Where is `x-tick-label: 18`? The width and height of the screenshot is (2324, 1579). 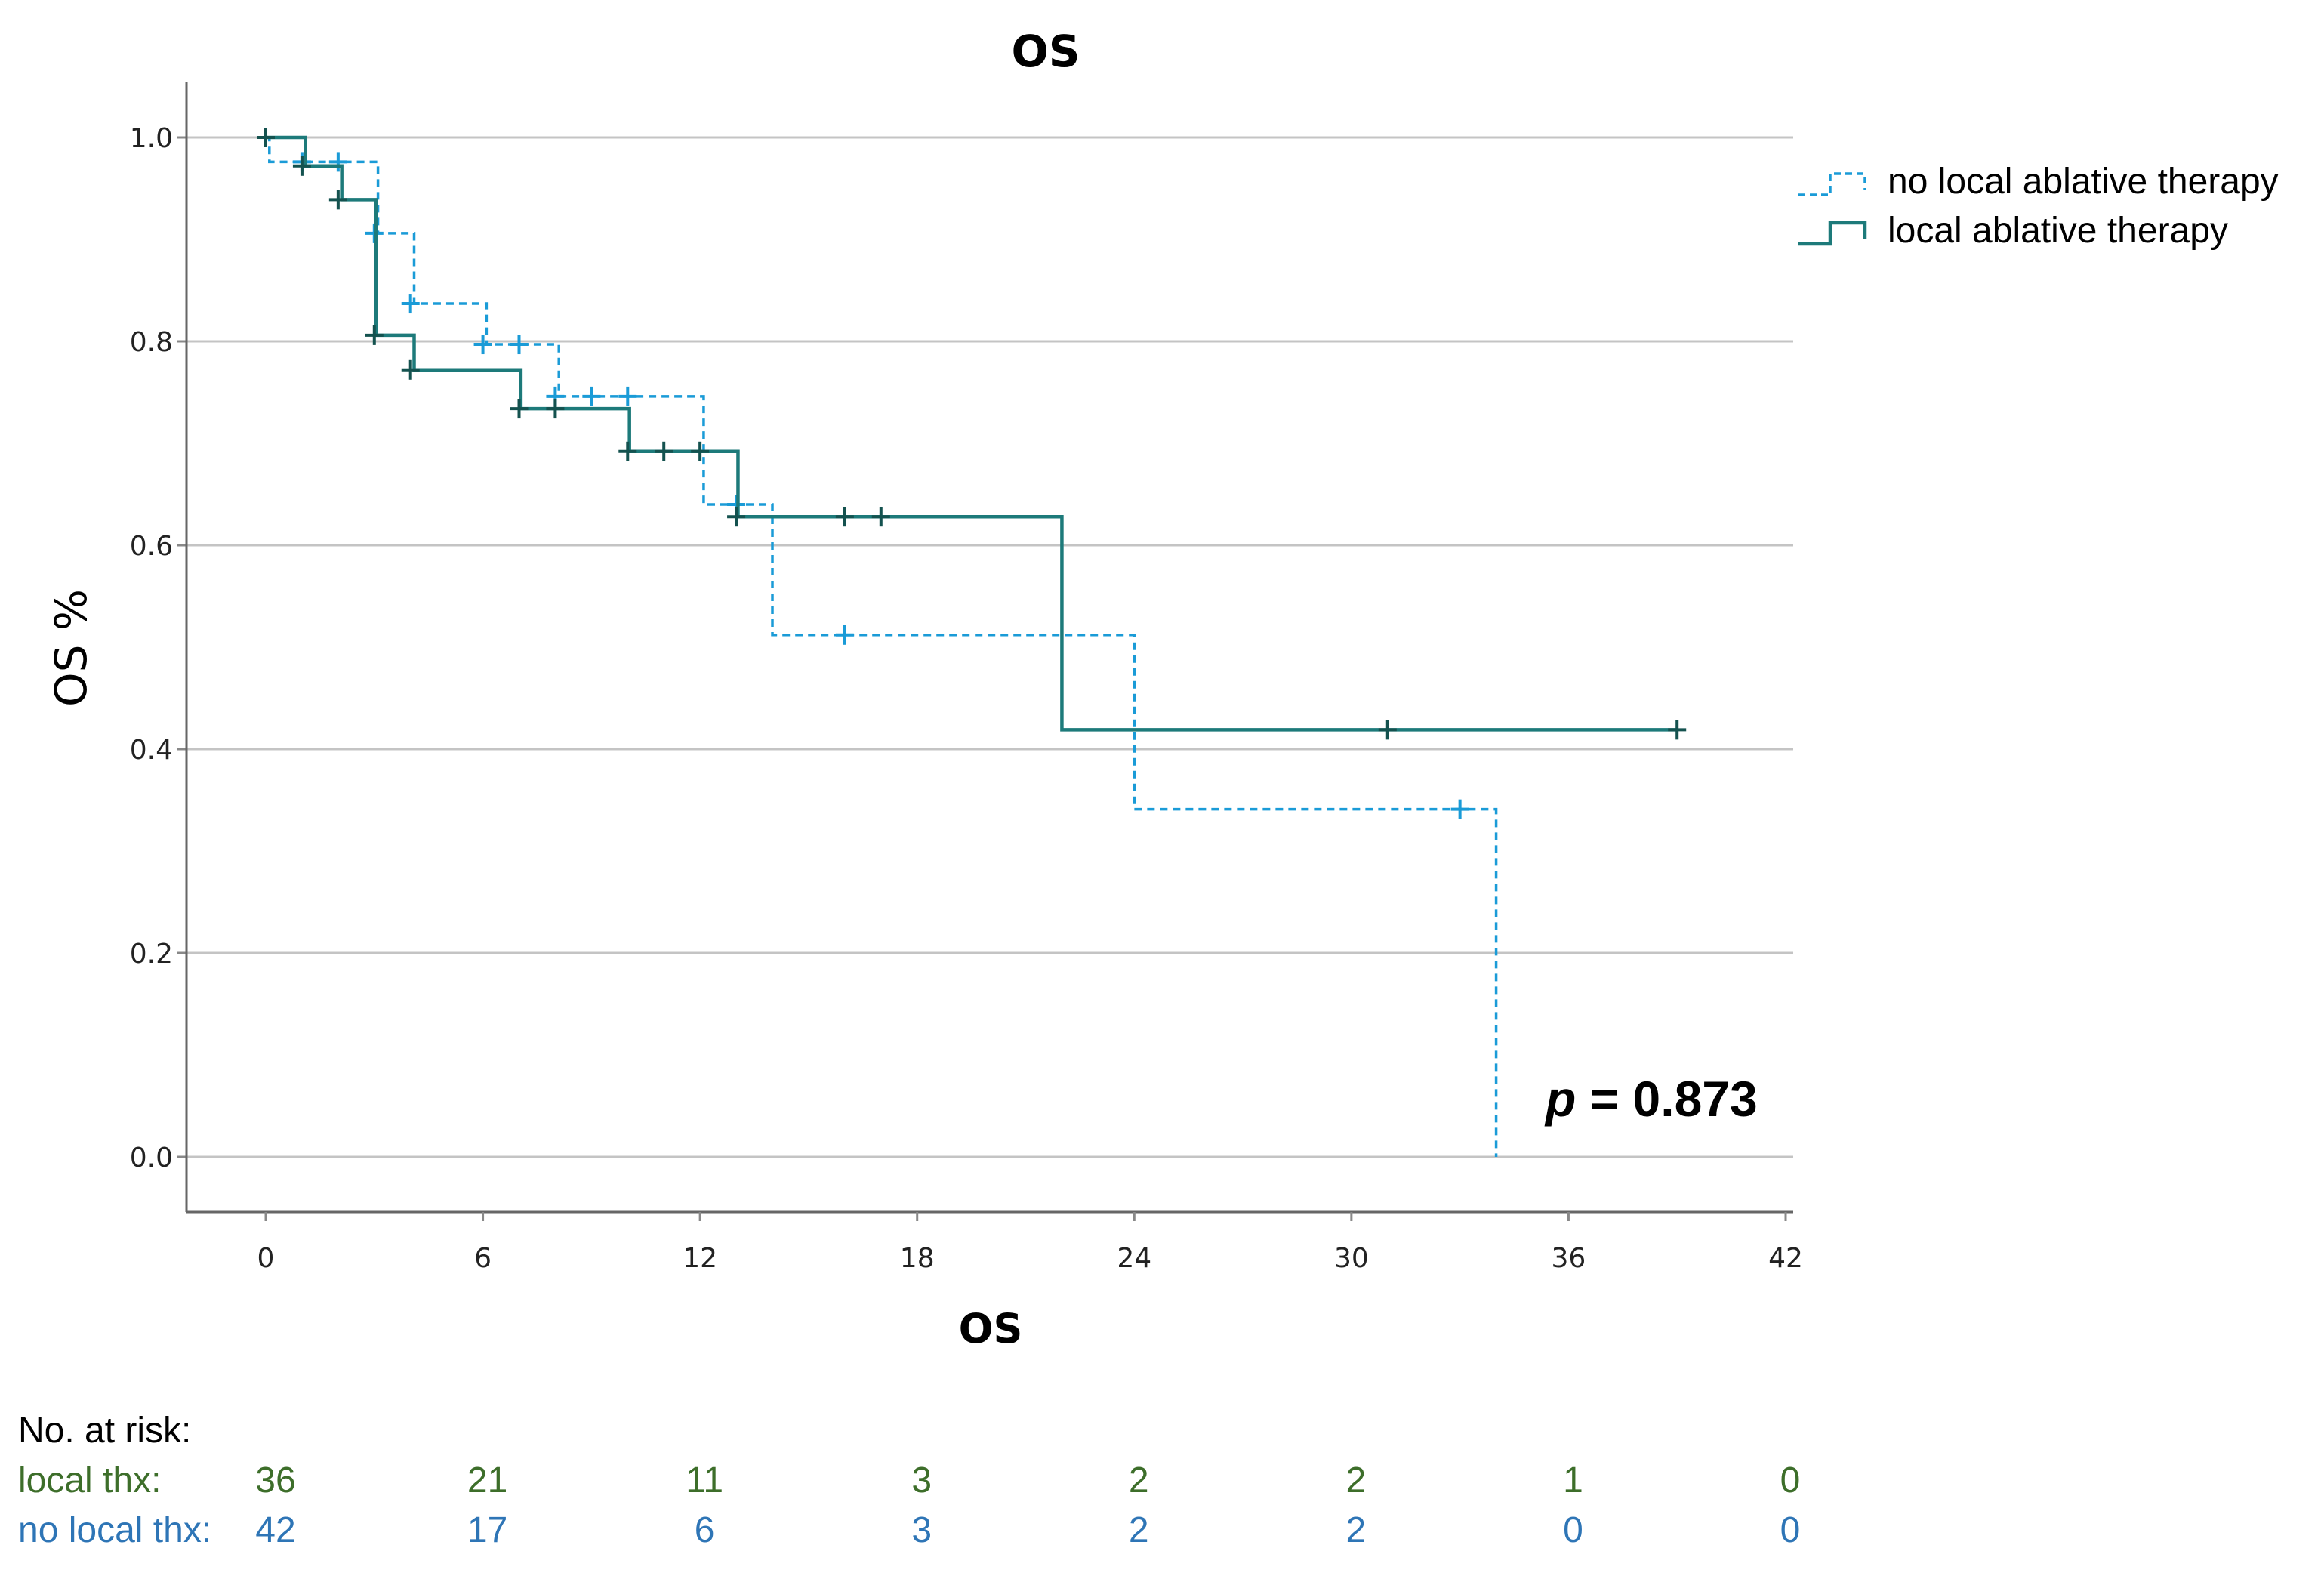
x-tick-label: 18 is located at coordinates (917, 1258).